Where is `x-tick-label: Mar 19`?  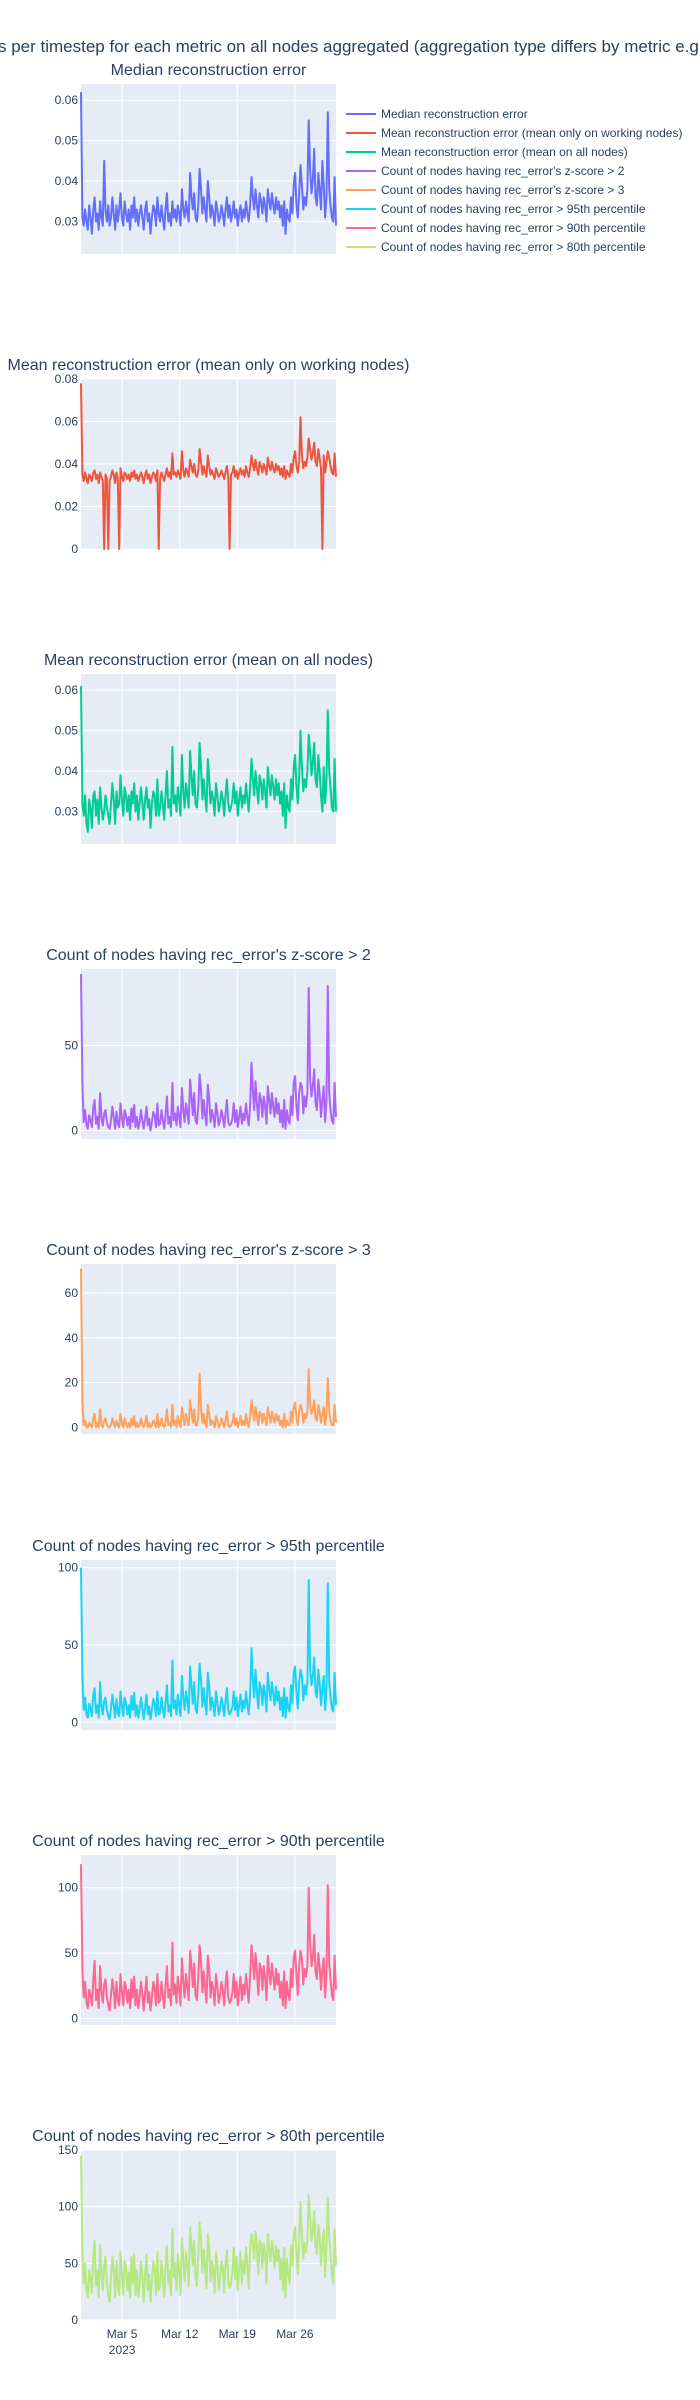
x-tick-label: Mar 19 is located at coordinates (238, 2334).